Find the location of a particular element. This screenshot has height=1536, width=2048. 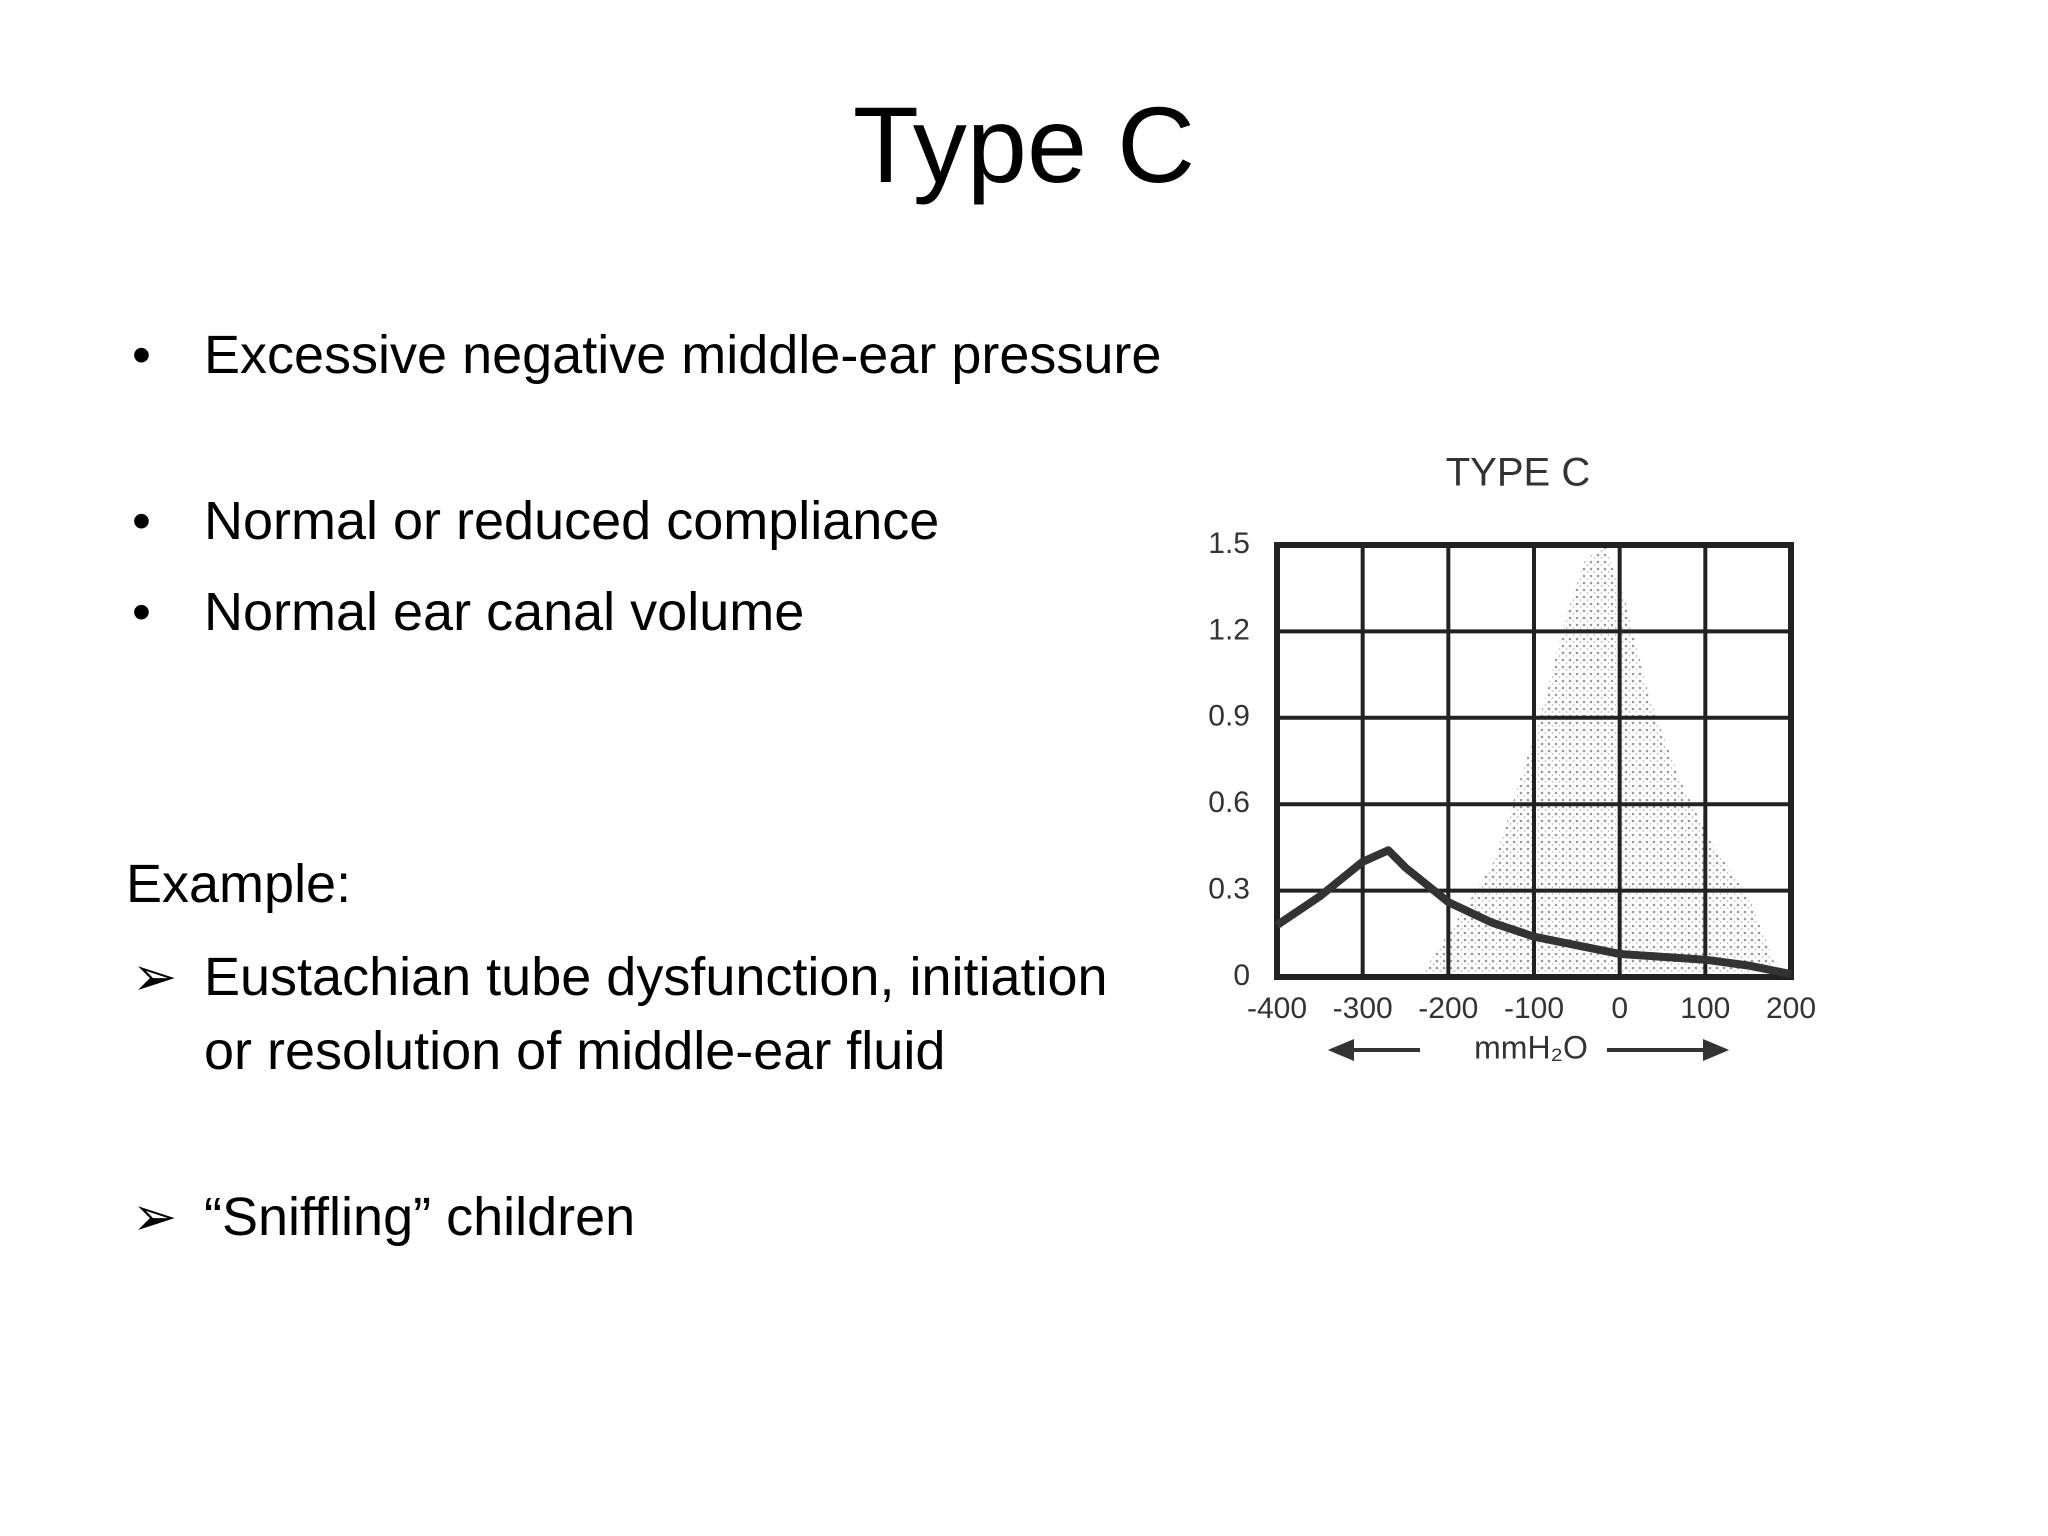

x-tick-label: 0 is located at coordinates (1619, 1008).